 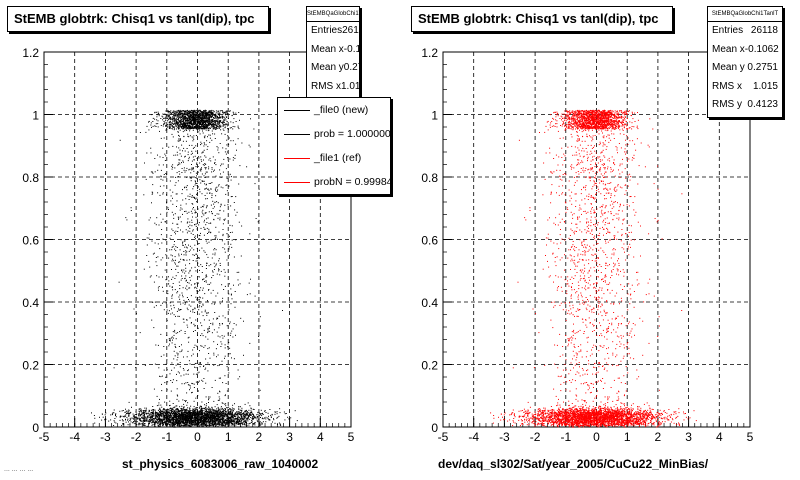 I want to click on y-tick-label: 0.6, so click(x=30, y=241).